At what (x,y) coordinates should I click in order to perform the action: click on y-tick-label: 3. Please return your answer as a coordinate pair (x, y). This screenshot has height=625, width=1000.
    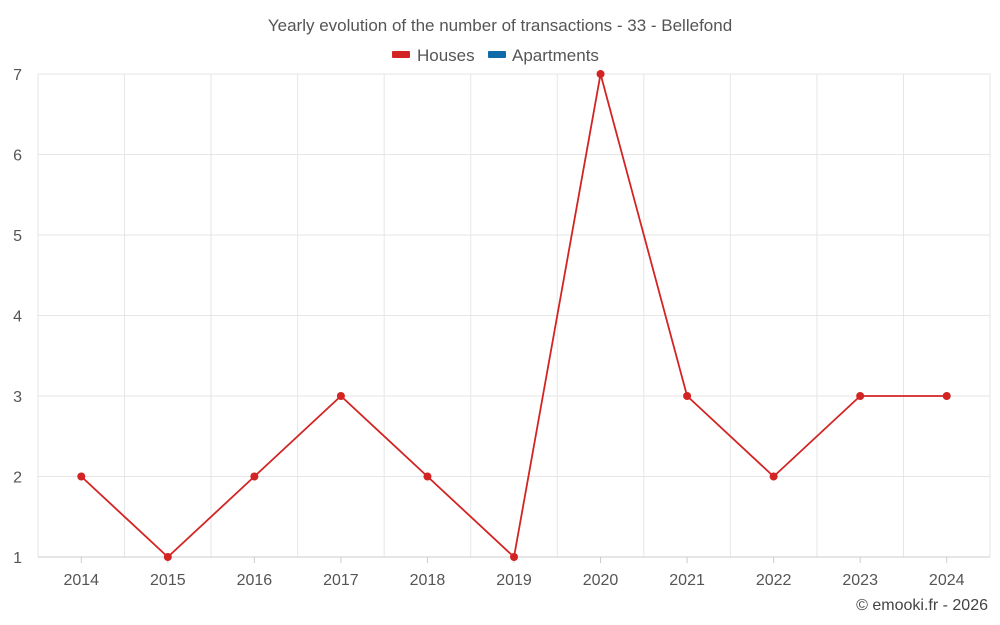
    Looking at the image, I should click on (17, 397).